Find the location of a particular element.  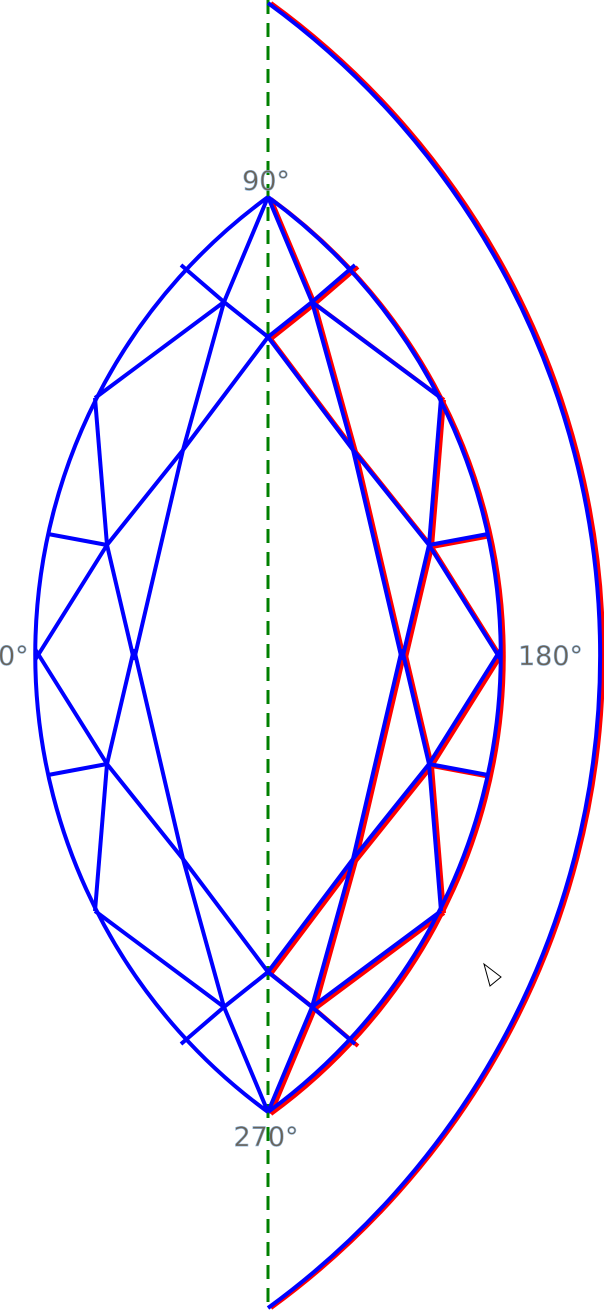

label-270: 270° is located at coordinates (265, 1137).